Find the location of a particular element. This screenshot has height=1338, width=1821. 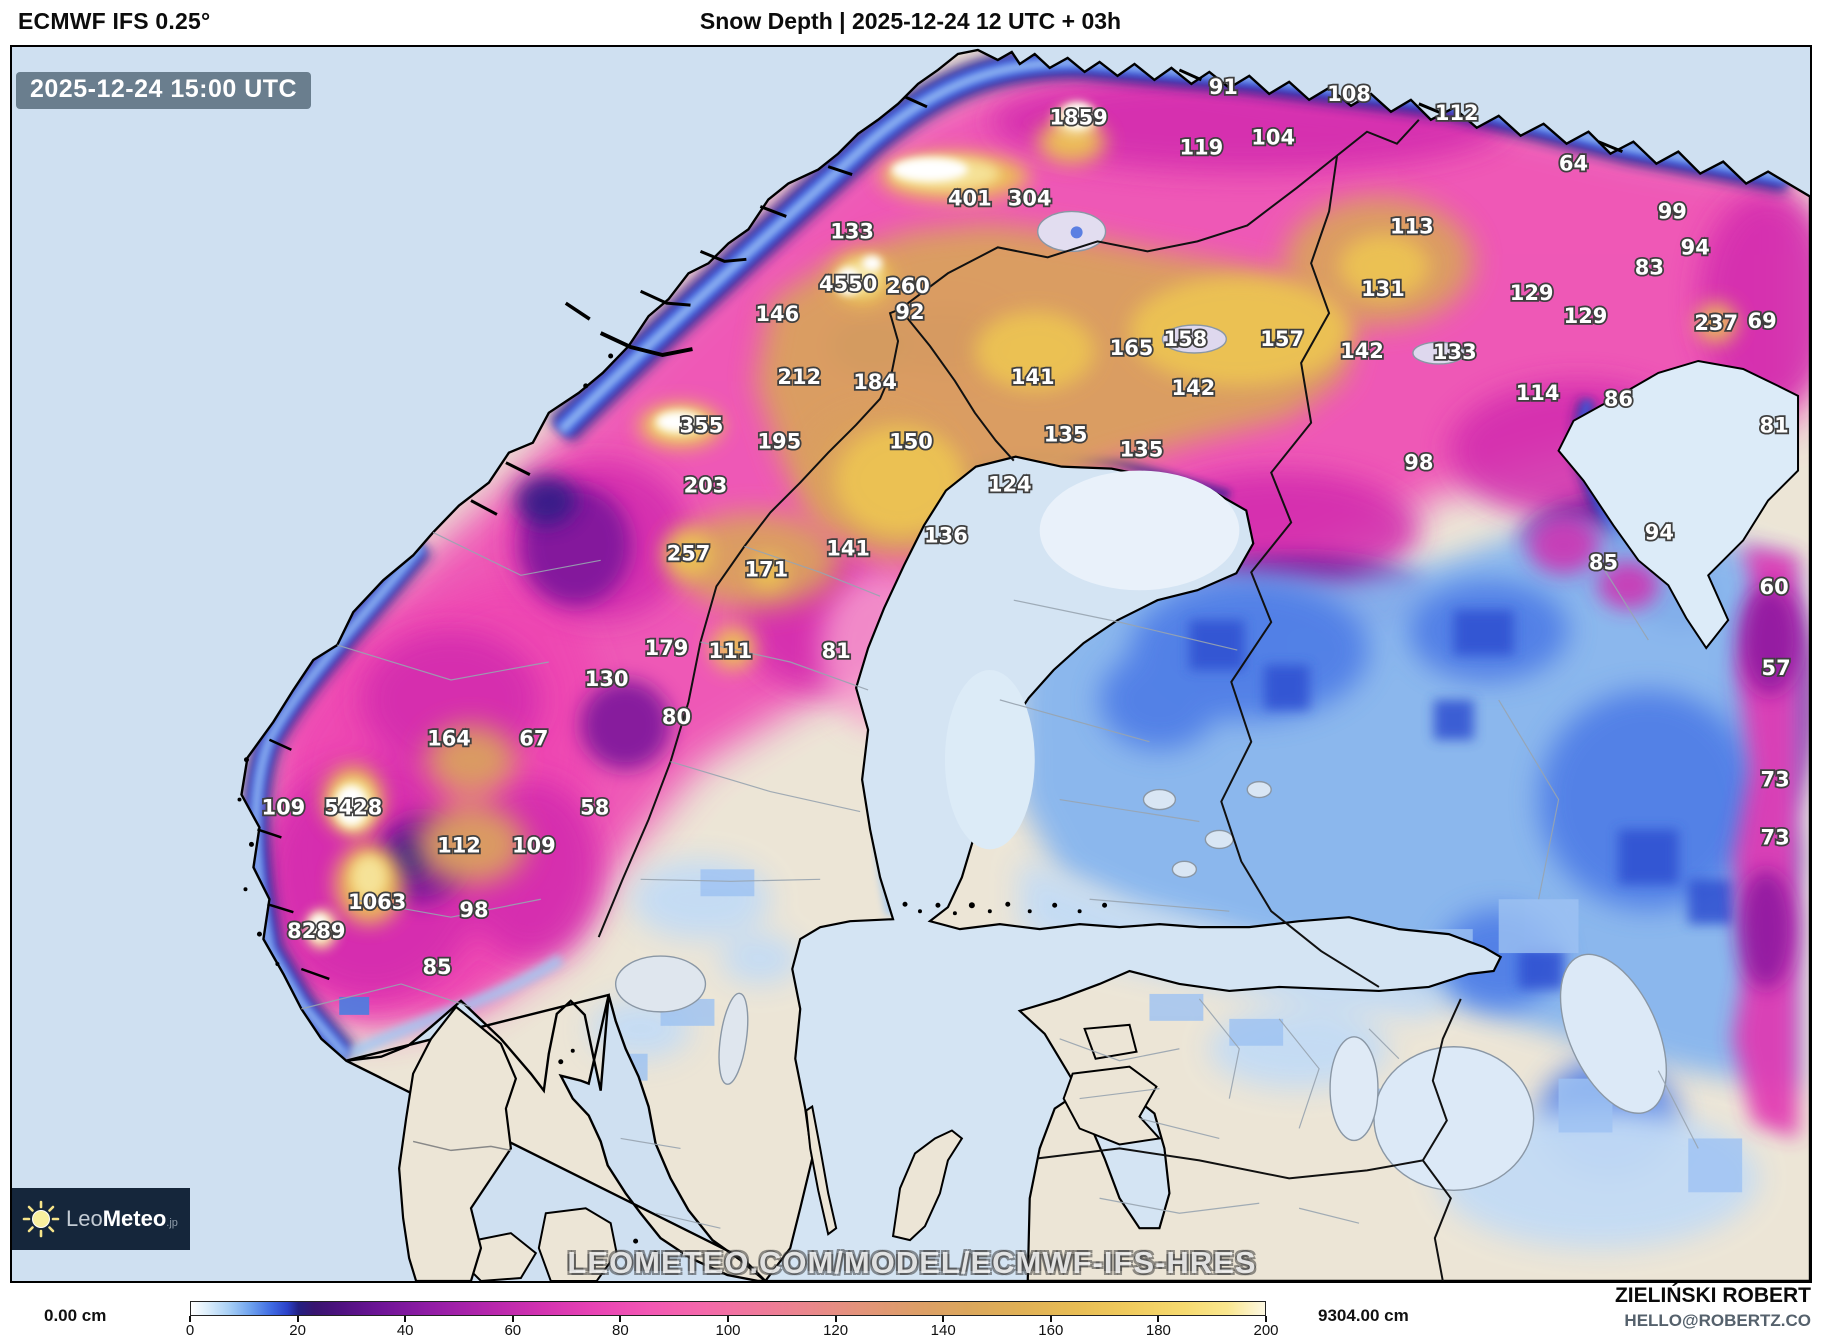

model-label: ECMWF IFS 0.25° is located at coordinates (114, 21).